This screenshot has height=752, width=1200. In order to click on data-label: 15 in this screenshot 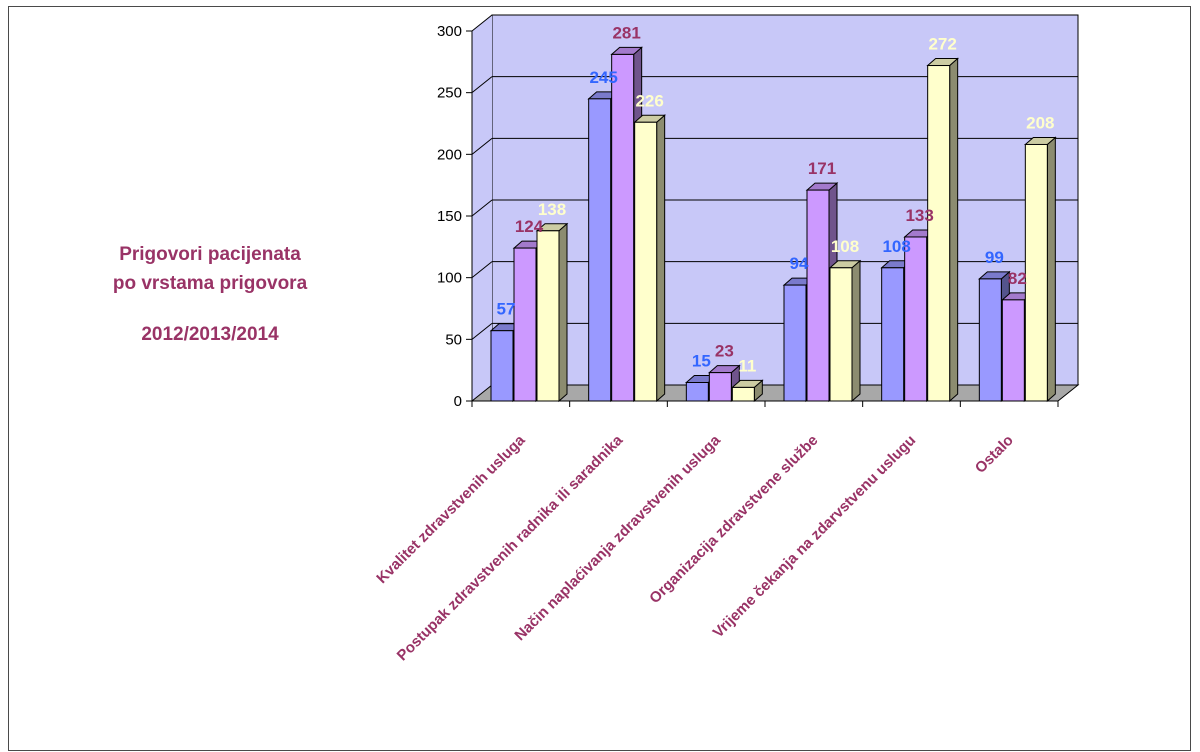, I will do `click(701, 361)`.